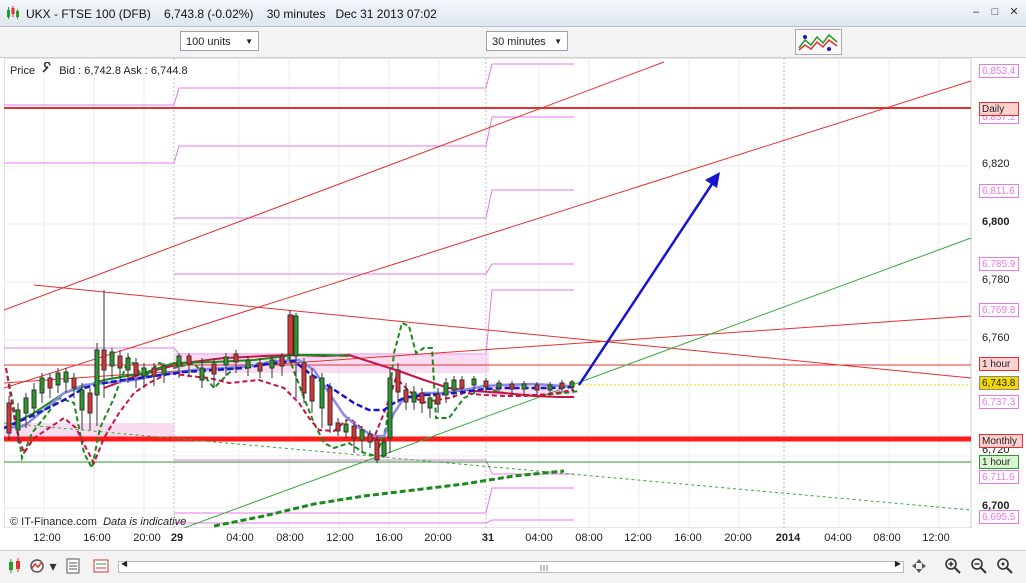 The height and width of the screenshot is (583, 1026). What do you see at coordinates (47, 70) in the screenshot?
I see `wrench-icon` at bounding box center [47, 70].